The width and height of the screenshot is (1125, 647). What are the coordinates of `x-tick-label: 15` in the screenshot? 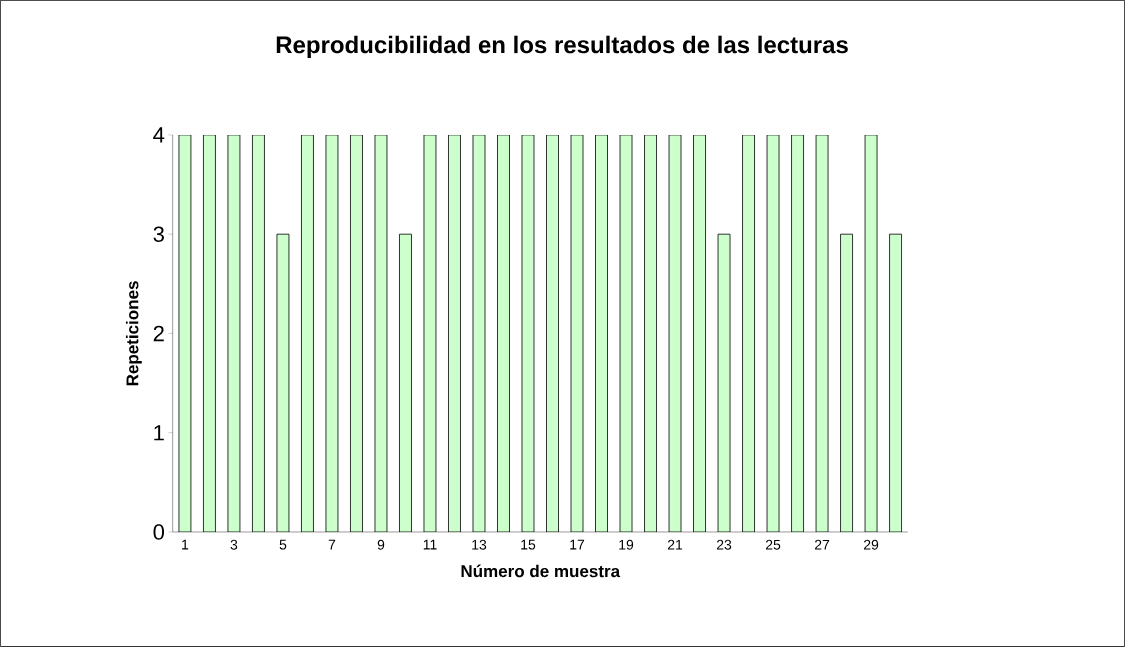 It's located at (528, 544).